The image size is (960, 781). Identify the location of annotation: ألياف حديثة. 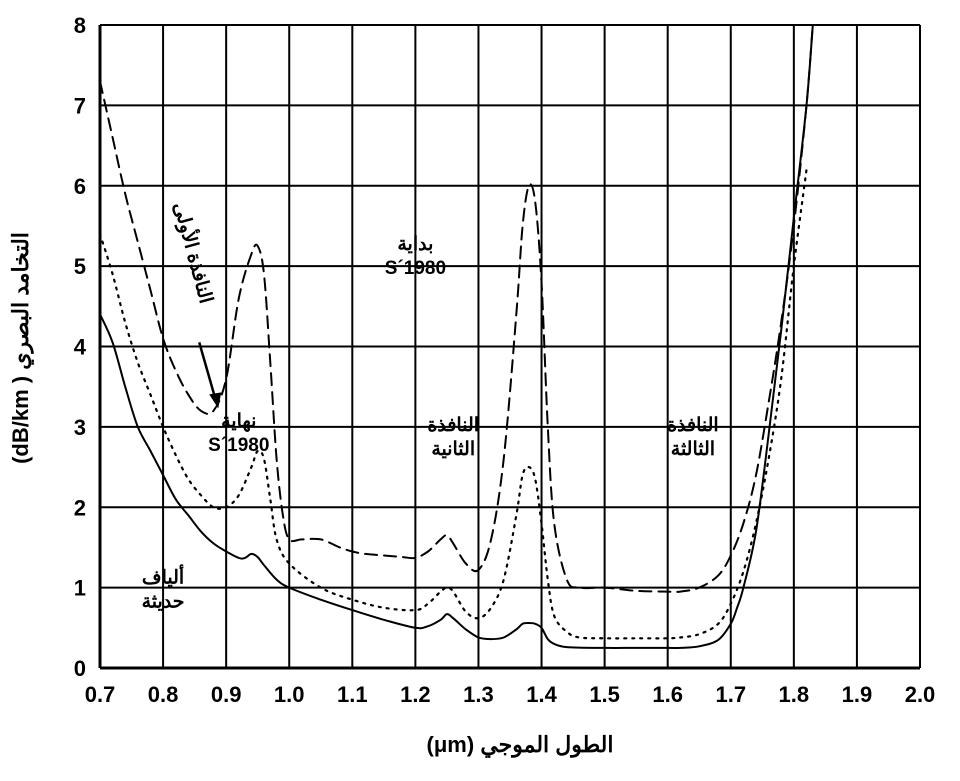
(163, 588).